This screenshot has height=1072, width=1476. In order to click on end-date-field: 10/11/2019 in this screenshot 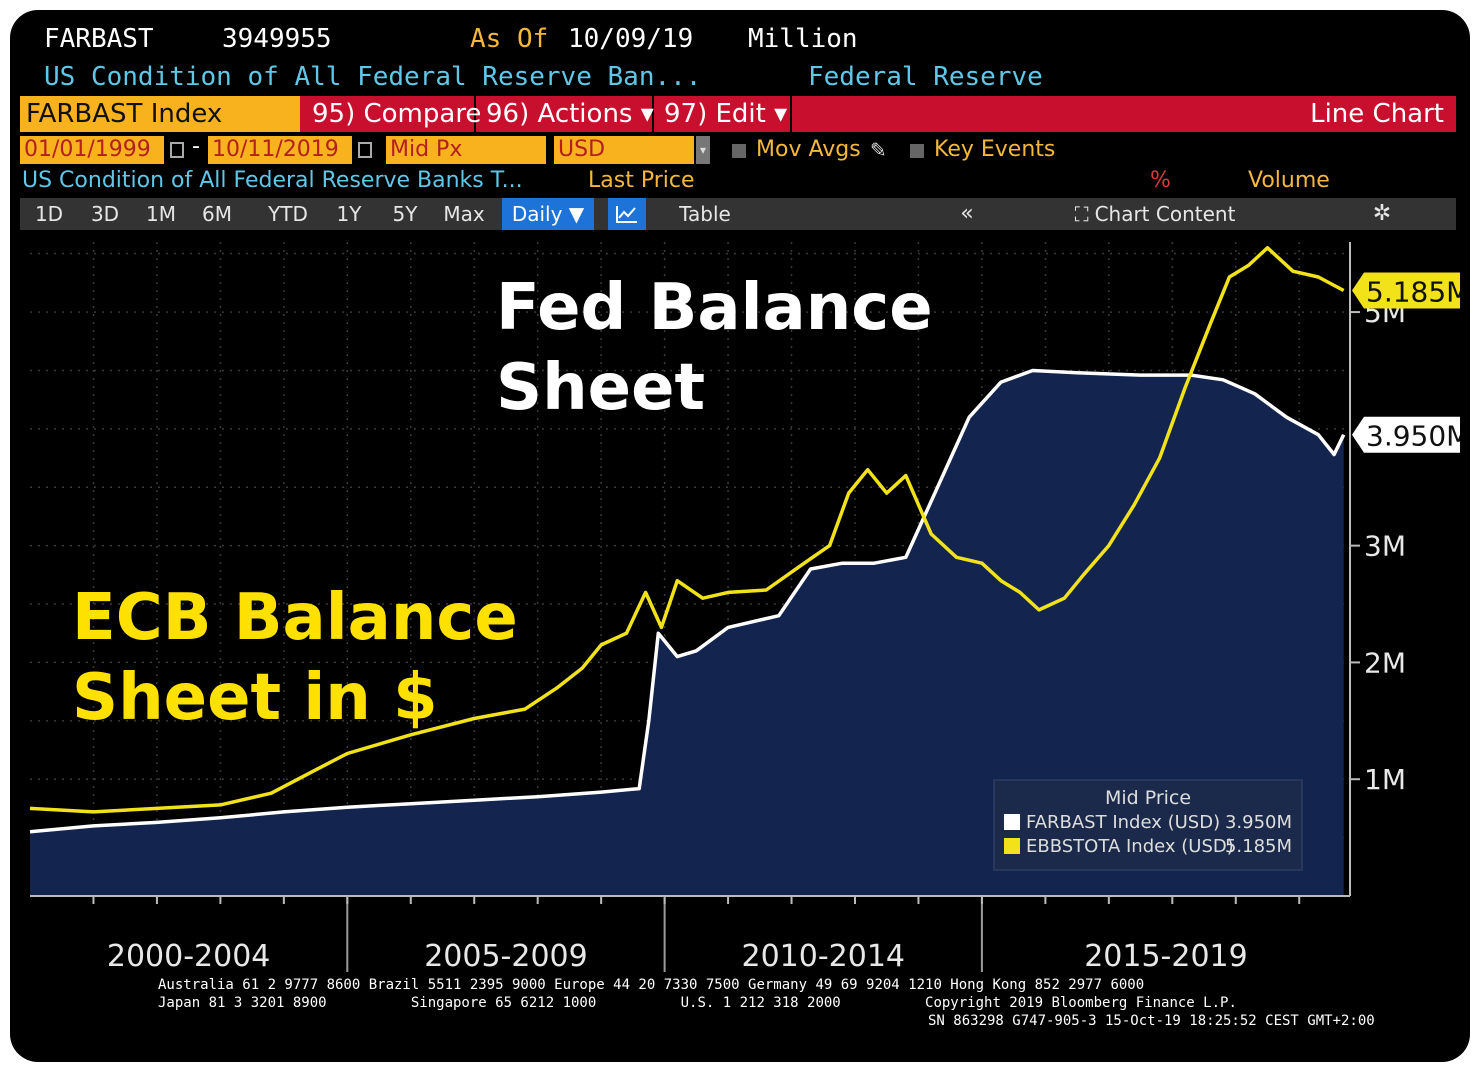, I will do `click(280, 150)`.